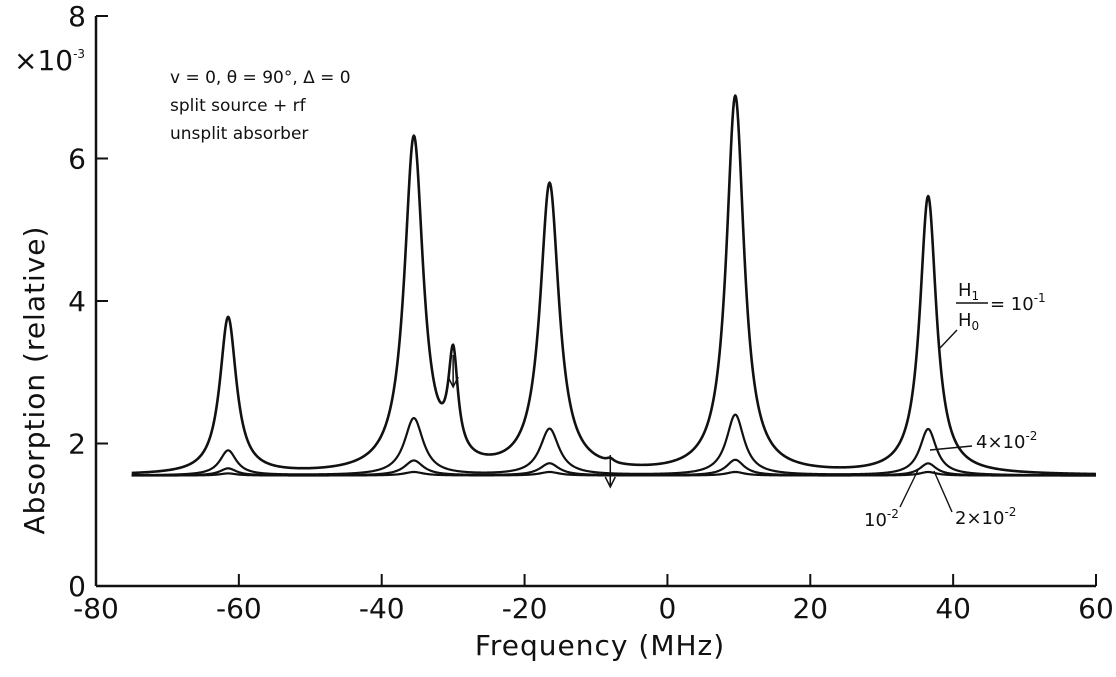 This screenshot has width=1116, height=677. What do you see at coordinates (77, 16) in the screenshot?
I see `y-tick-label: 8` at bounding box center [77, 16].